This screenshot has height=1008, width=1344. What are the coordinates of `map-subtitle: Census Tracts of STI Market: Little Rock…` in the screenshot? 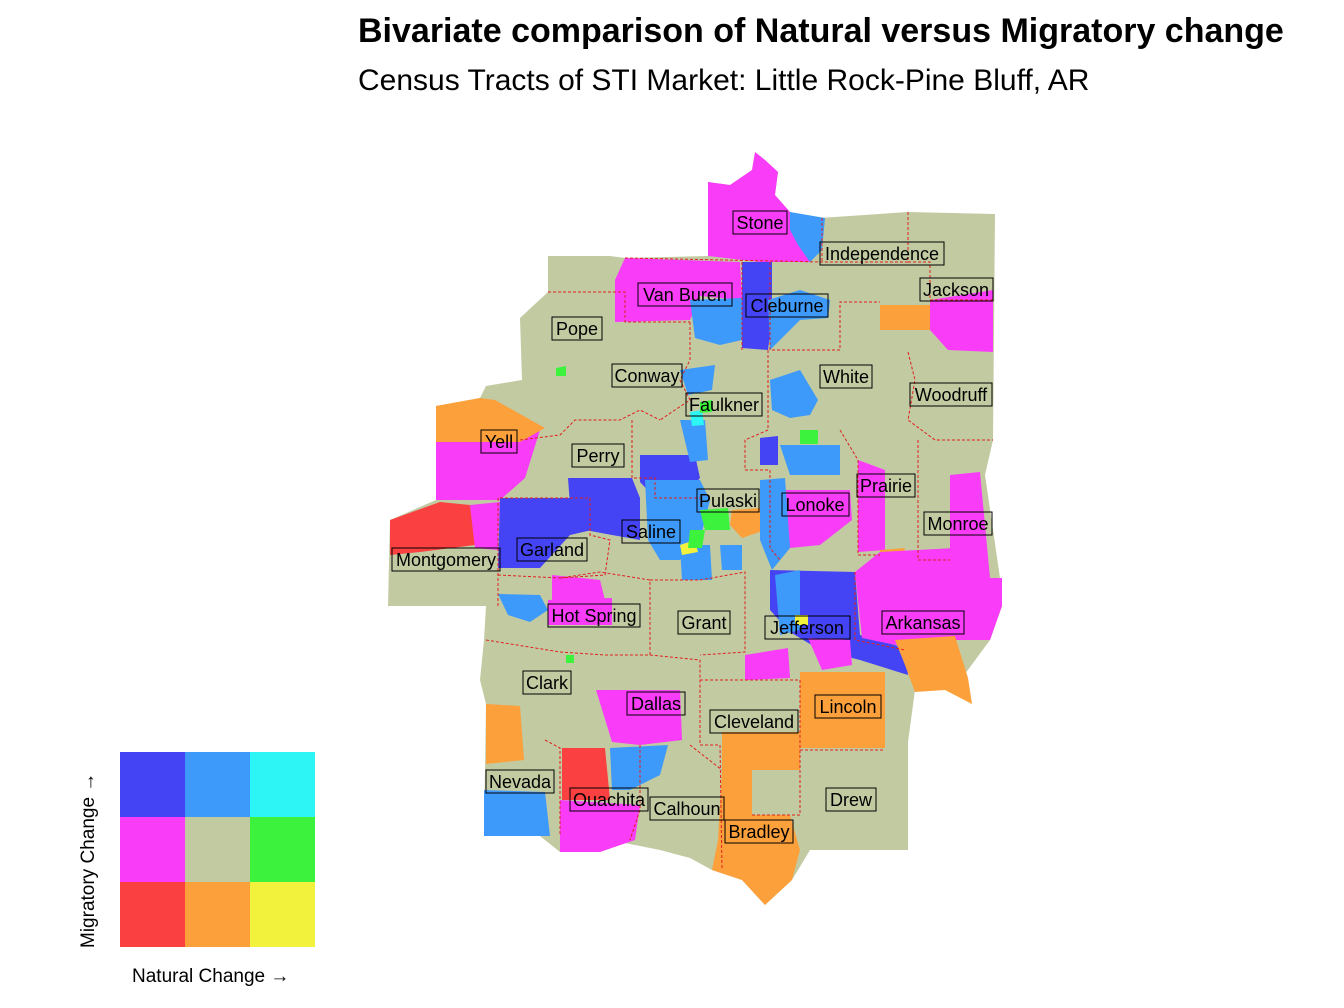 It's located at (724, 80).